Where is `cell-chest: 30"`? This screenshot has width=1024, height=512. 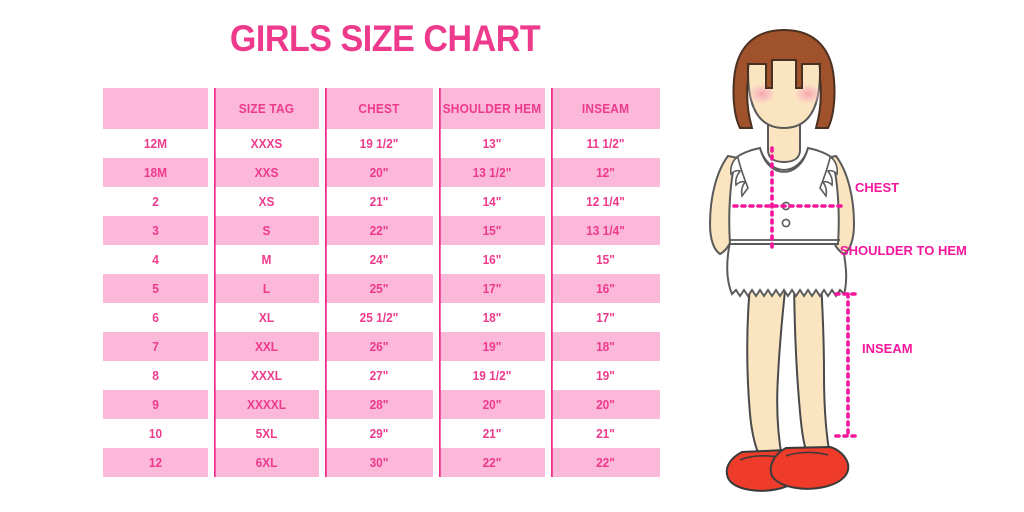
cell-chest: 30" is located at coordinates (379, 462).